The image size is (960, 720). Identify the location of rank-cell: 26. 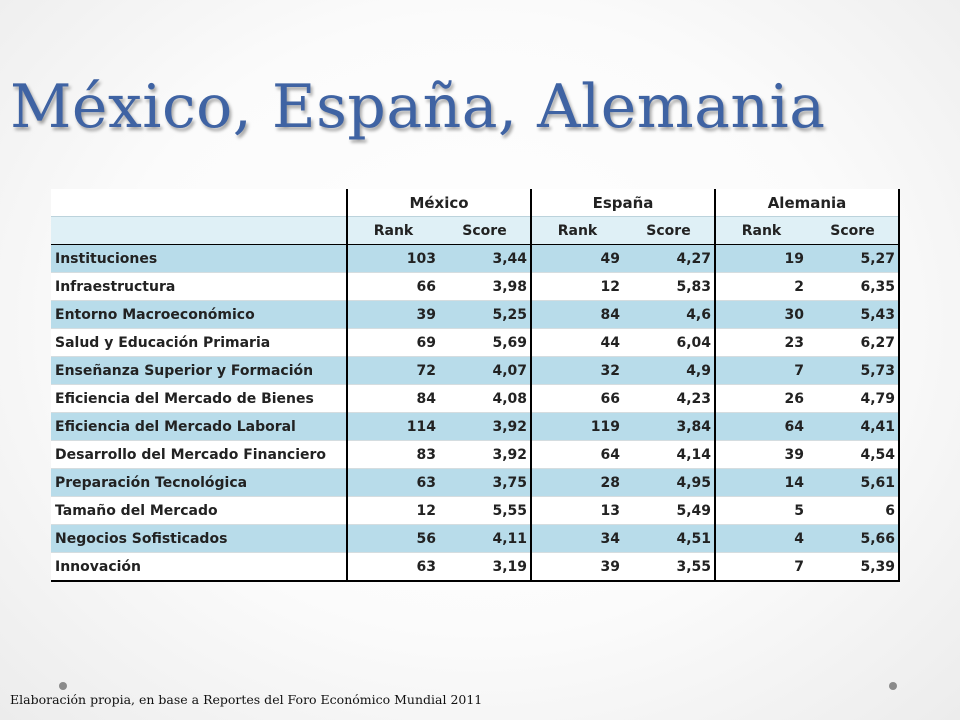
(761, 398).